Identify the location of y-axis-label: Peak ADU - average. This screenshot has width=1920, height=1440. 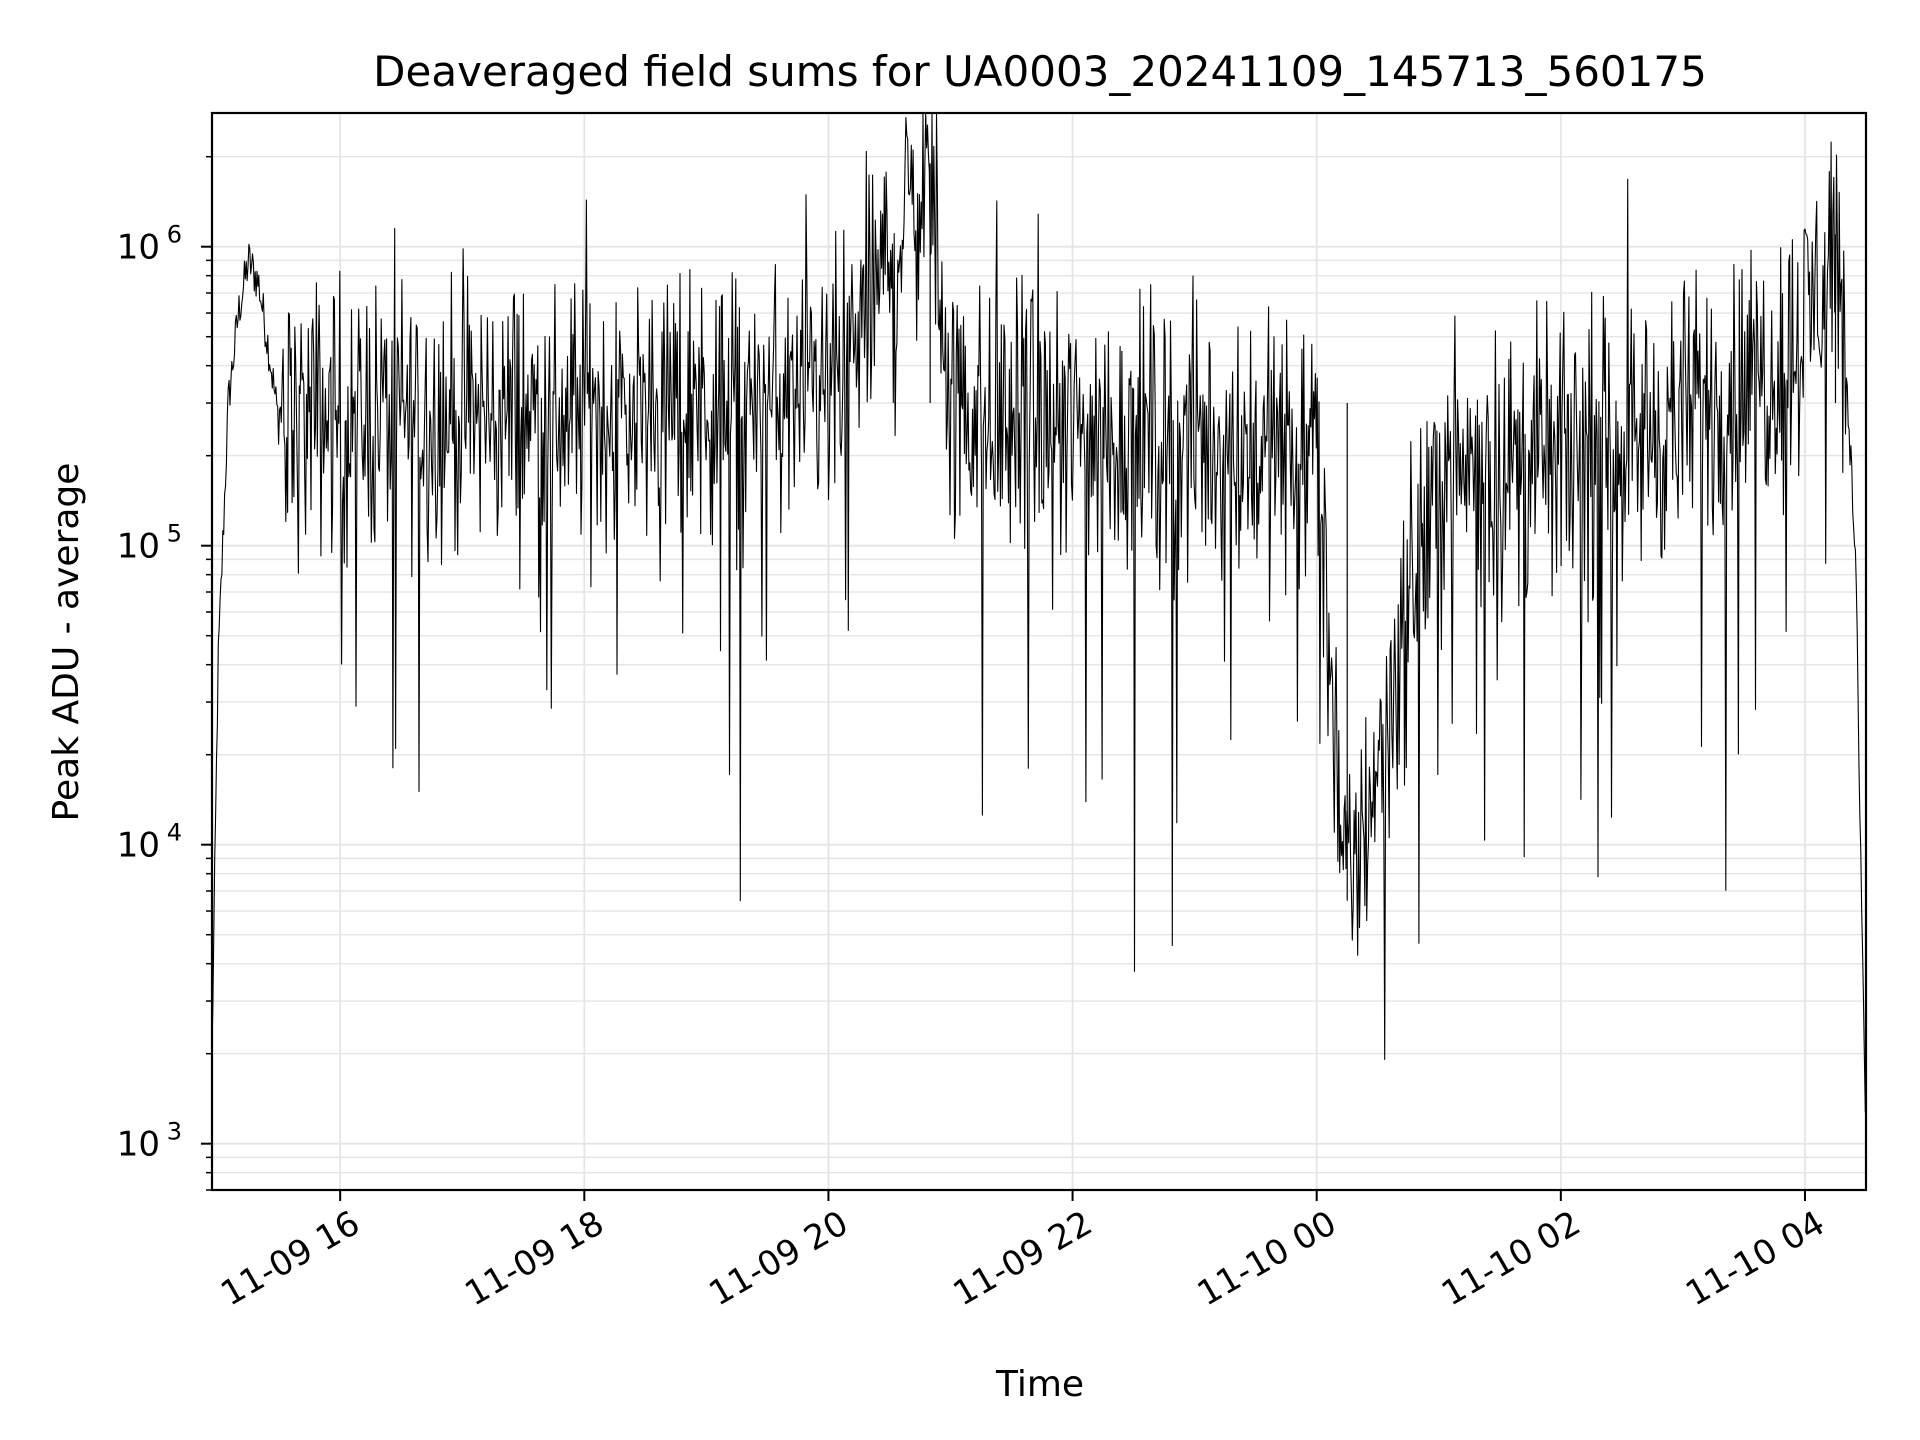
(66, 642).